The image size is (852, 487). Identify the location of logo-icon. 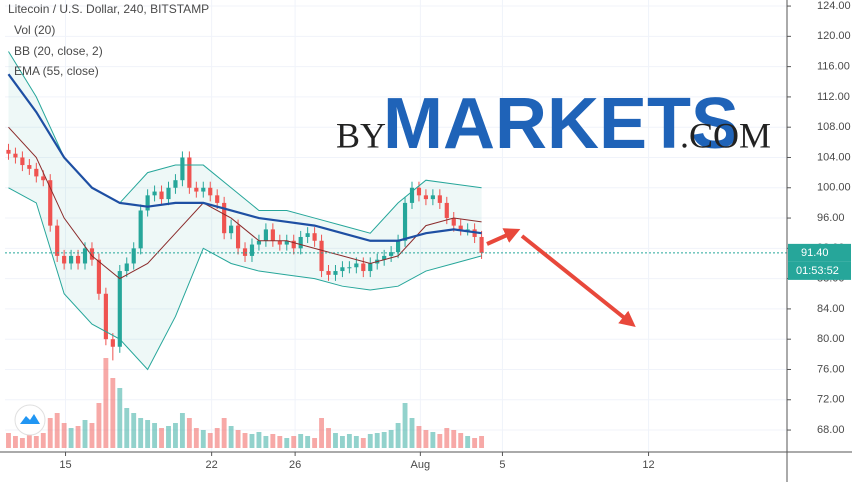
(30, 419).